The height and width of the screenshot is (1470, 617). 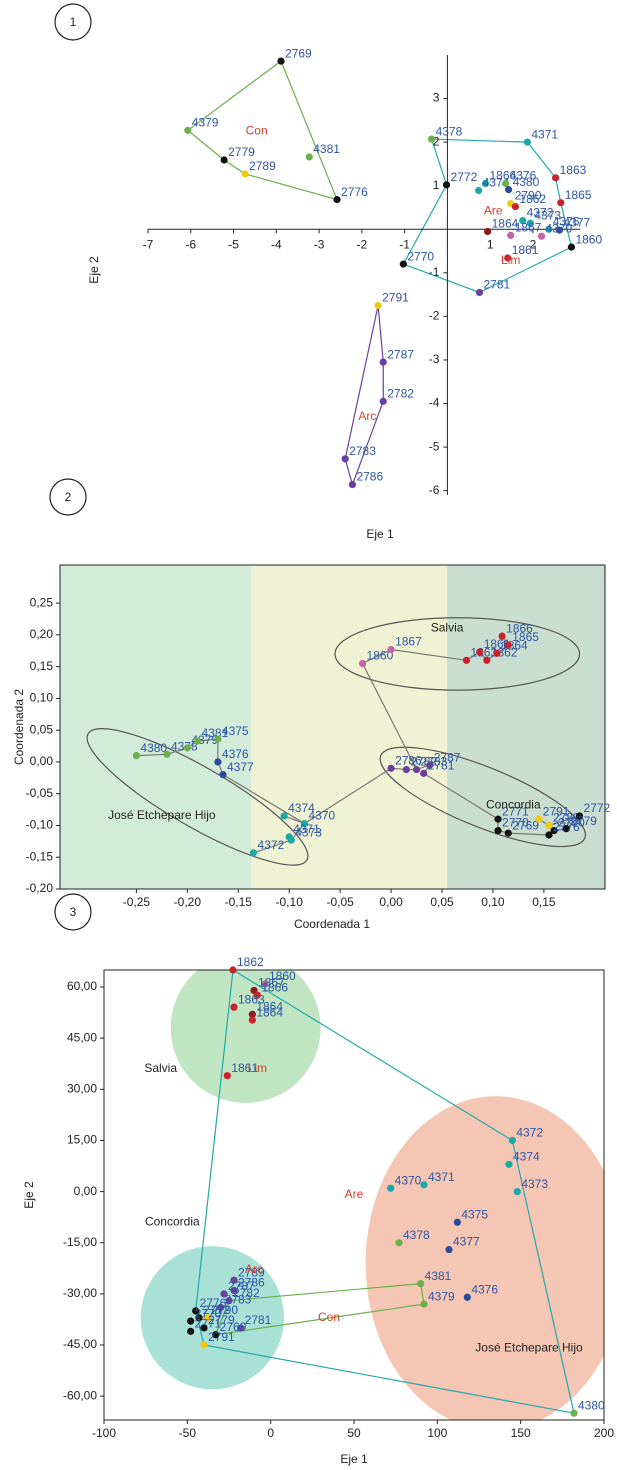 What do you see at coordinates (321, 816) in the screenshot?
I see `point-label: 4370` at bounding box center [321, 816].